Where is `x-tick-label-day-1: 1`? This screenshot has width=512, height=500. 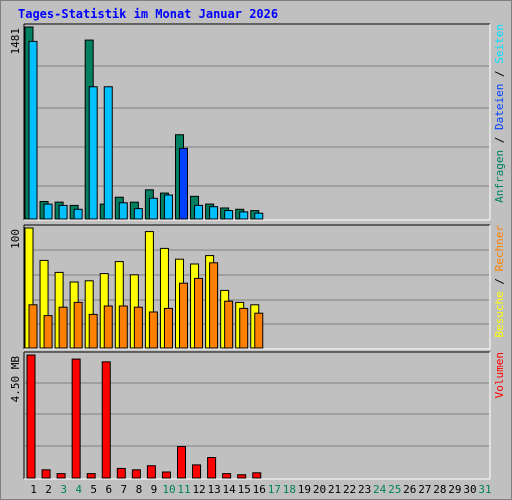 x-tick-label-day-1: 1 is located at coordinates (33, 489).